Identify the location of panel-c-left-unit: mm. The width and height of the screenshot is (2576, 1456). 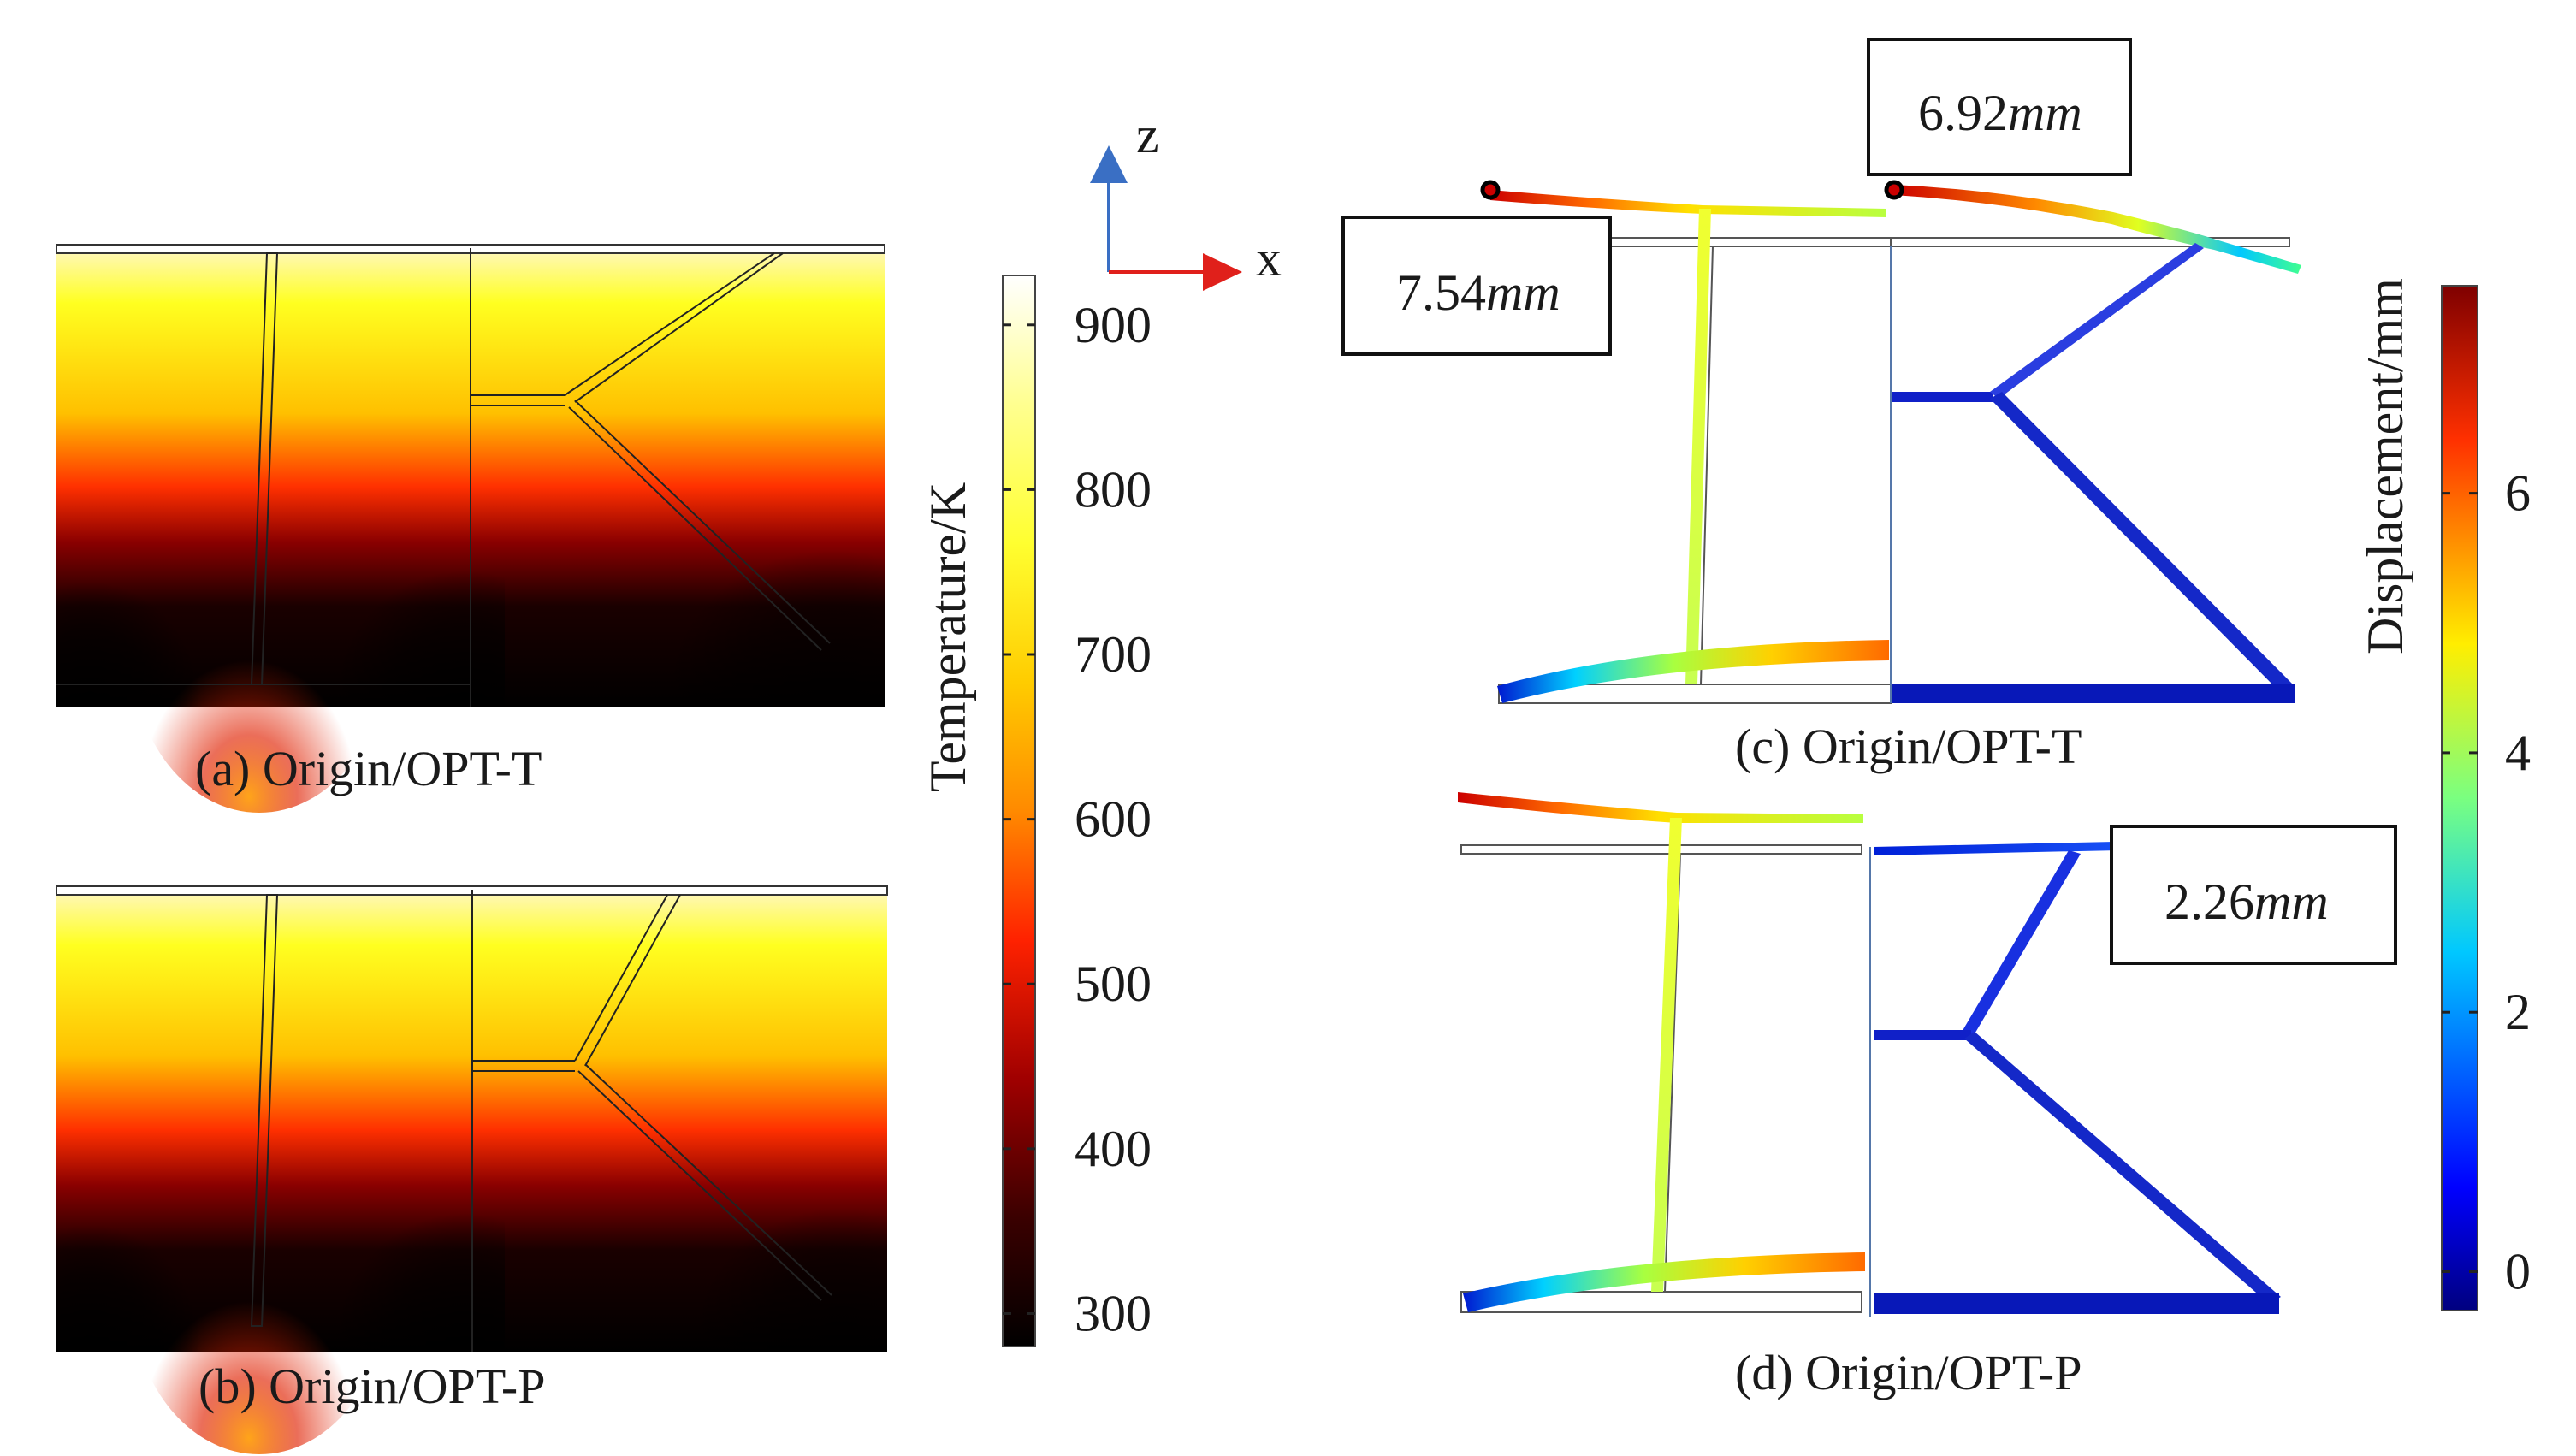
(1523, 292).